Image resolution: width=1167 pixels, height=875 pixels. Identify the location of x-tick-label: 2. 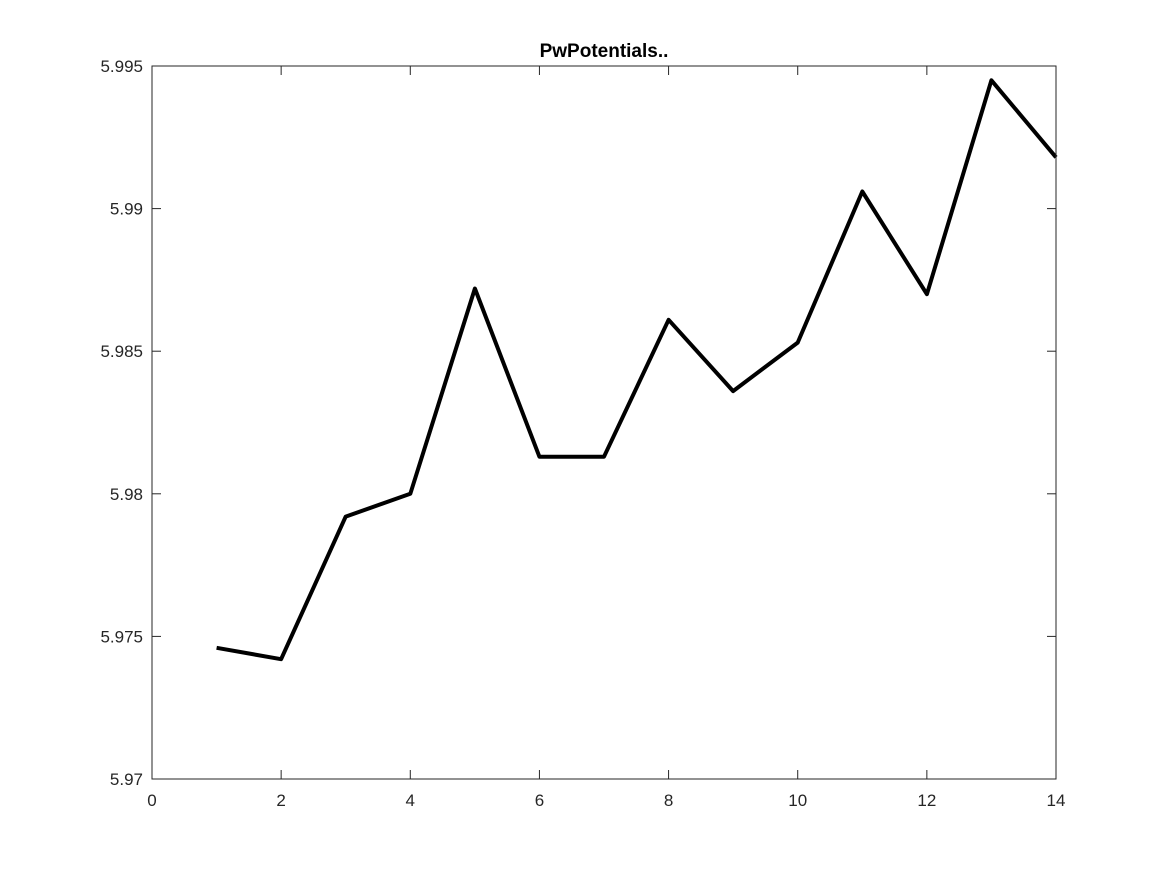
(280, 800).